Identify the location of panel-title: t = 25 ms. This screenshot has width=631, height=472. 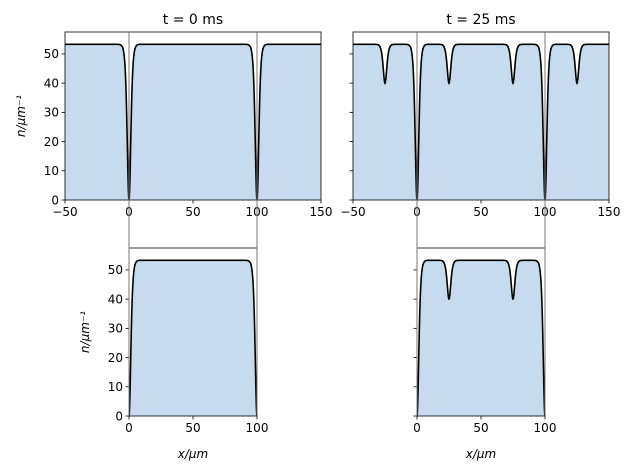
(480, 20).